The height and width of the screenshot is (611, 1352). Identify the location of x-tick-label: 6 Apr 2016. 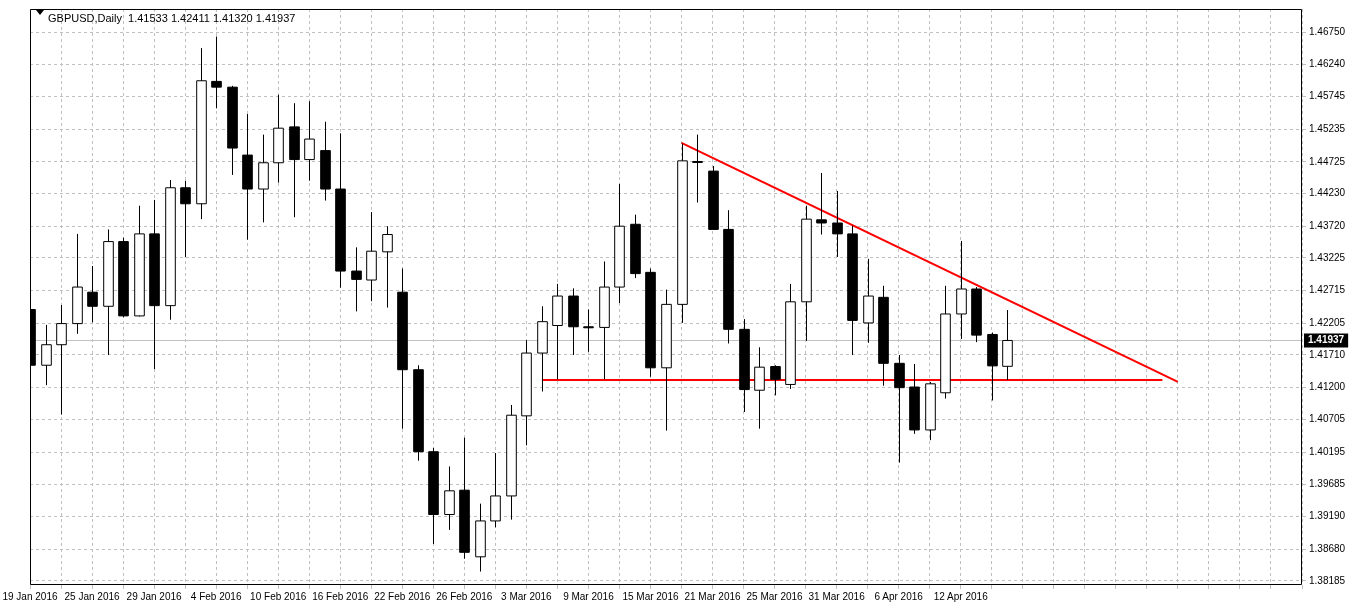
(899, 596).